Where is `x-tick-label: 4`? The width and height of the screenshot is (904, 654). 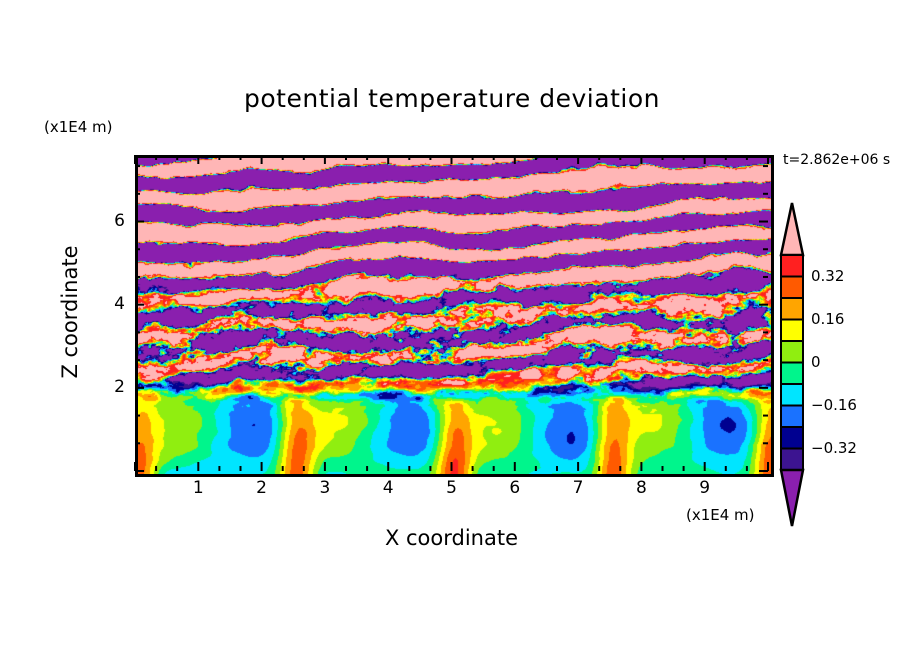 x-tick-label: 4 is located at coordinates (388, 488).